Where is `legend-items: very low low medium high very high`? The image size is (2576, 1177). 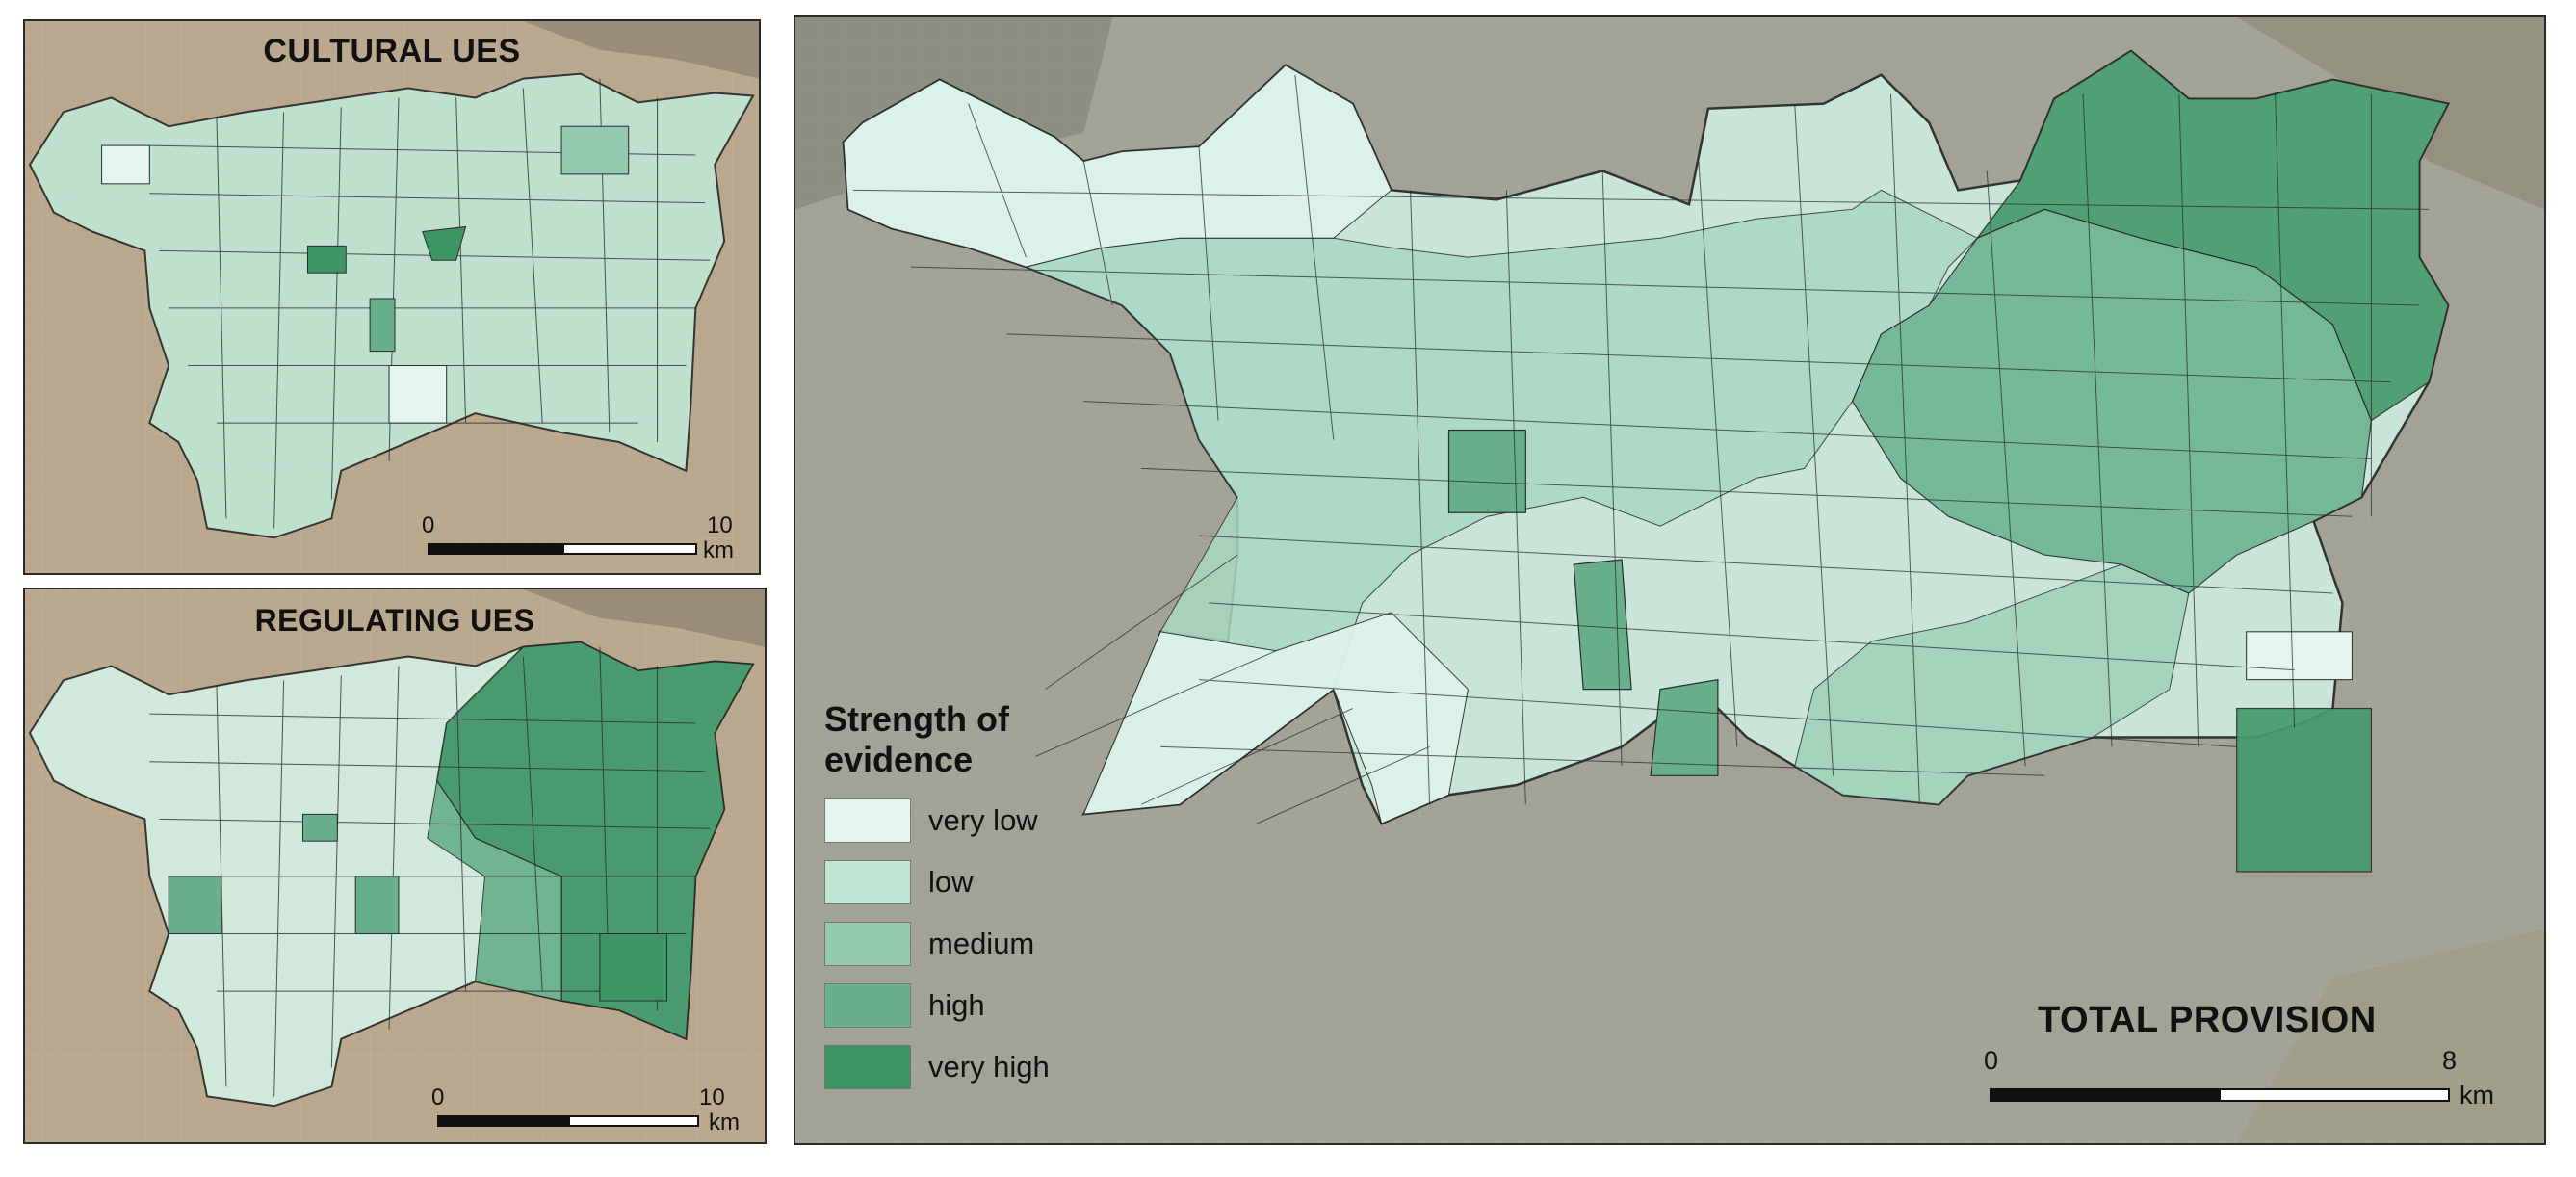 legend-items: very low low medium high very high is located at coordinates (937, 944).